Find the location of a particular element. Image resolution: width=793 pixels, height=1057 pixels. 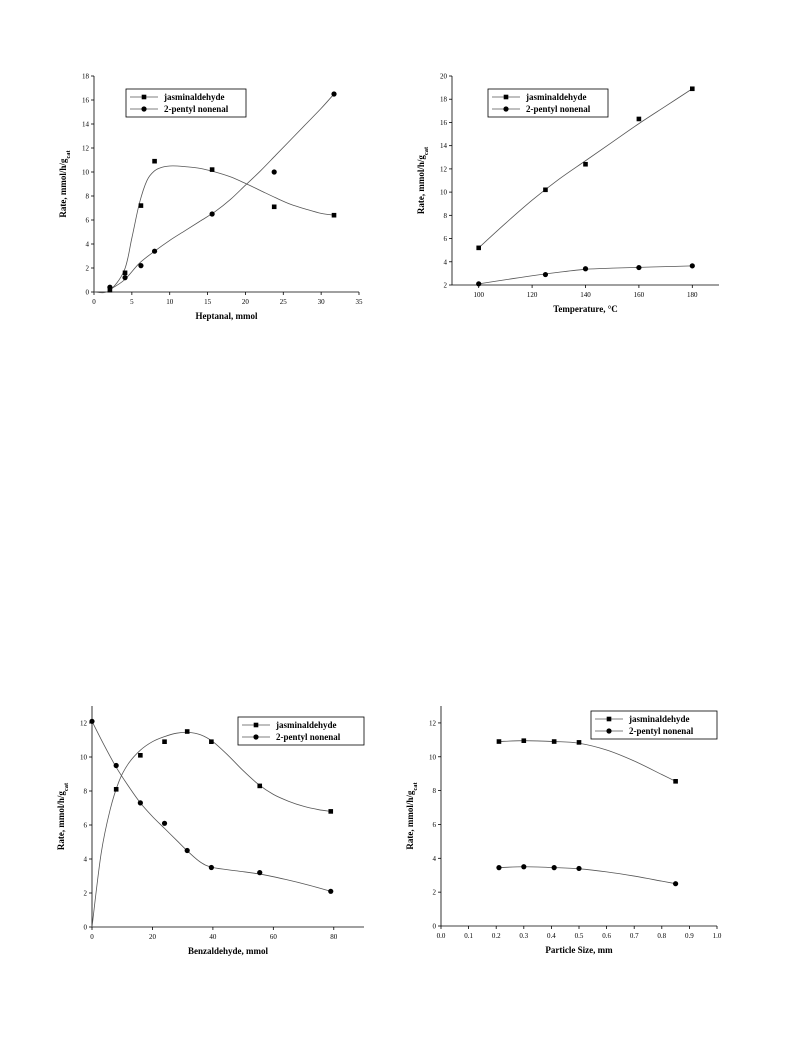

legend: jasminaldehyde 2-pentyl nonenal is located at coordinates (548, 103).